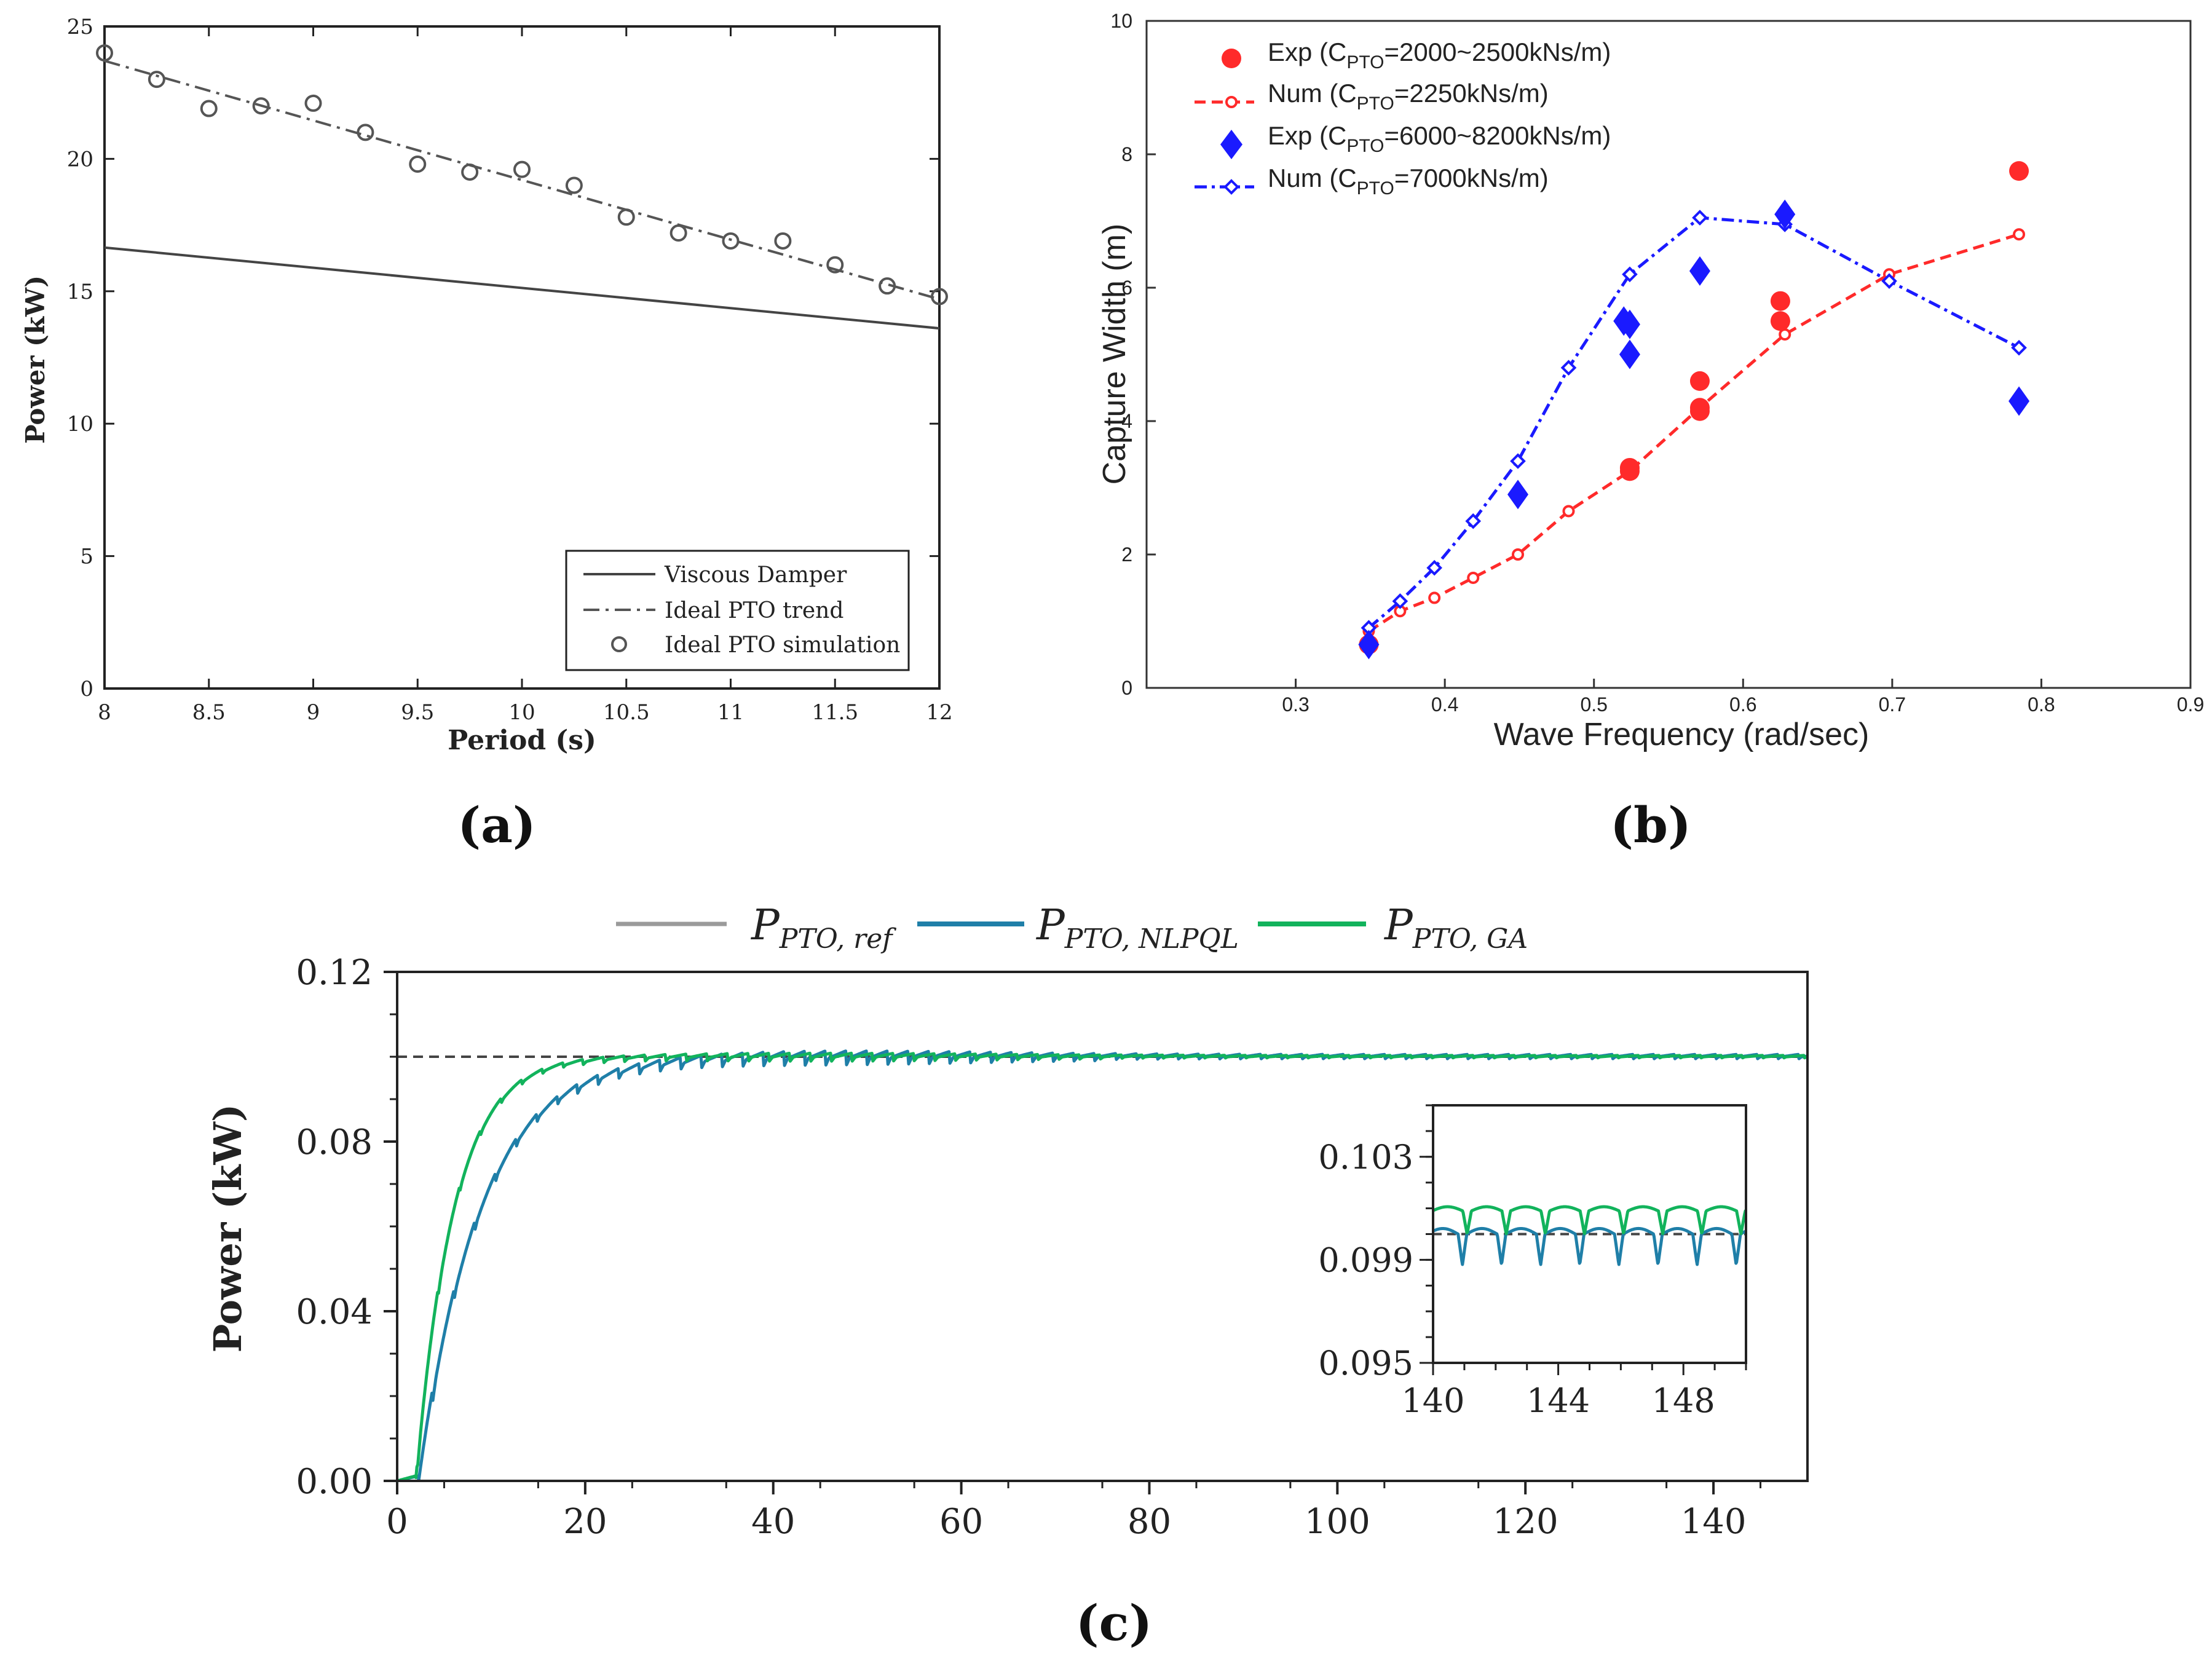 This screenshot has height=1677, width=2212. Describe the element at coordinates (80, 160) in the screenshot. I see `panel-a-ytick-label: 20` at that location.